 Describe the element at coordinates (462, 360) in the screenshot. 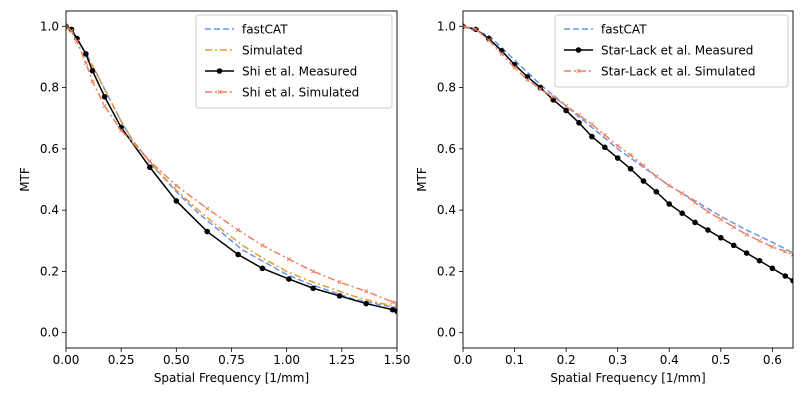

I see `x-tick-label: 0.0` at that location.